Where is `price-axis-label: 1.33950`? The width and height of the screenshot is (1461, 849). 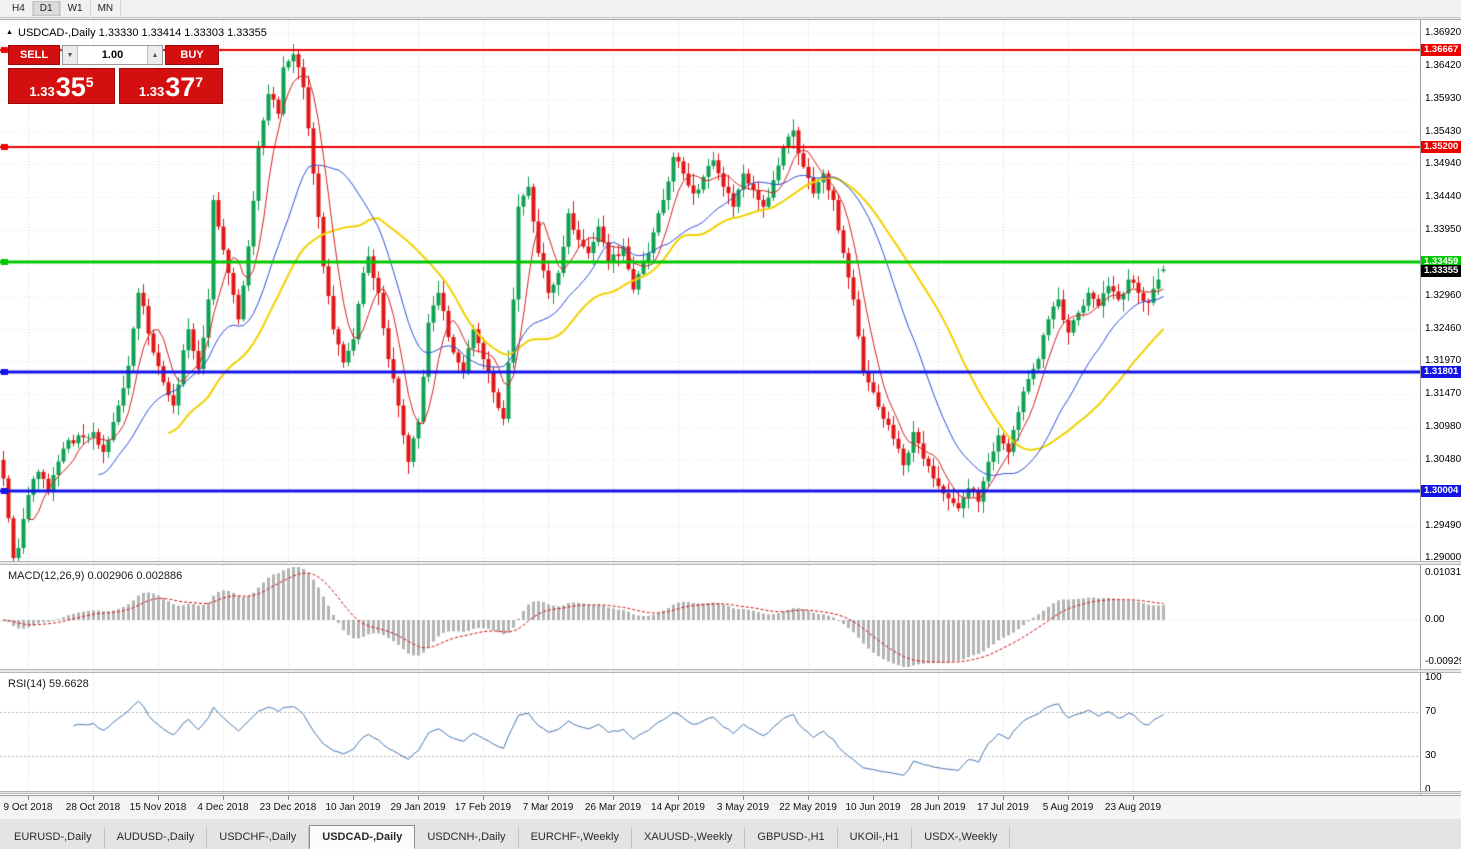
price-axis-label: 1.33950 is located at coordinates (1443, 229).